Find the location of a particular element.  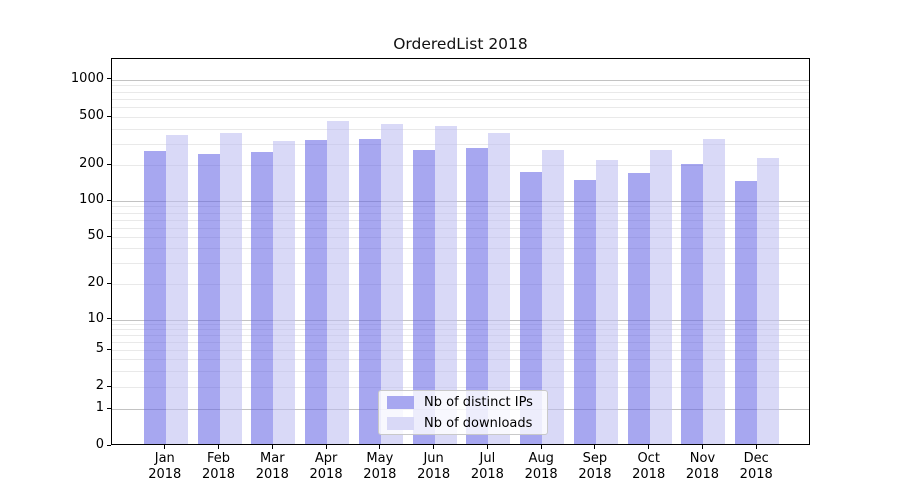

bar-distinct-ips-sep is located at coordinates (584, 311).